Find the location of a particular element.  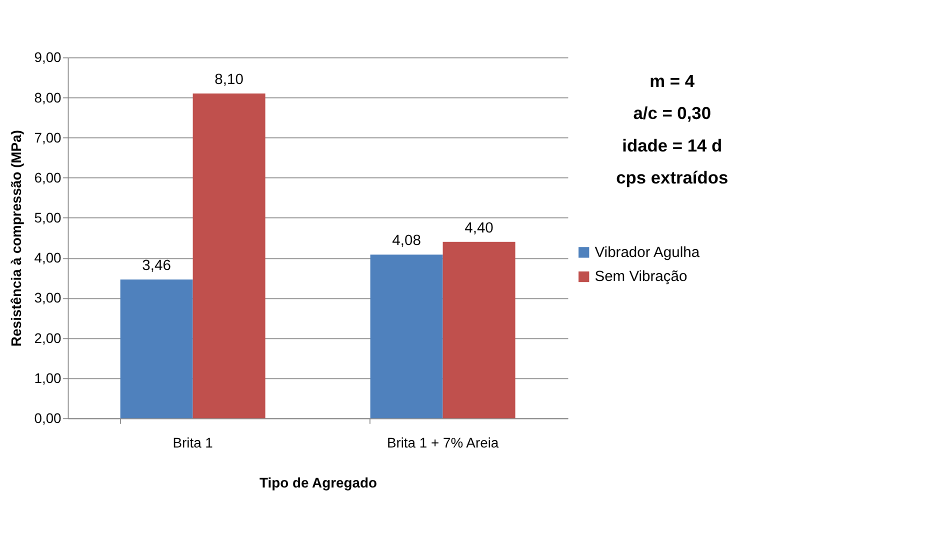

y-tick-label: 5,00 is located at coordinates (48, 218).